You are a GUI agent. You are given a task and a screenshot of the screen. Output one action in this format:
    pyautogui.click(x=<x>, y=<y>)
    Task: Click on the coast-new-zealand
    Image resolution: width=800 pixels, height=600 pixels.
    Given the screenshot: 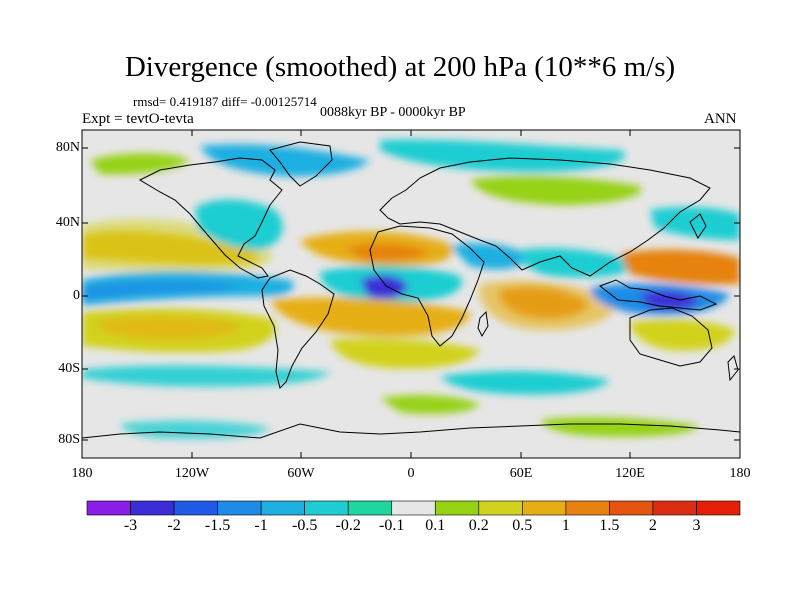 What is the action you would take?
    pyautogui.click(x=733, y=368)
    